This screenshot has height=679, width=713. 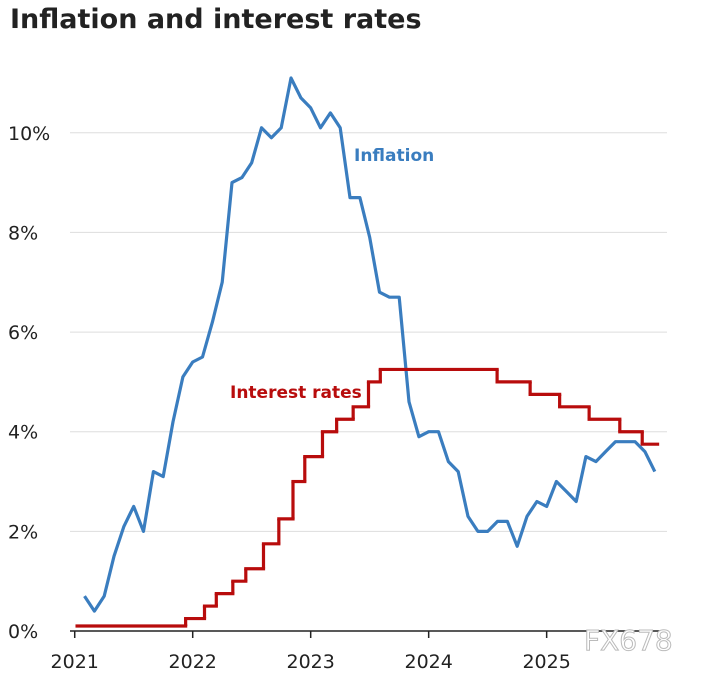 What do you see at coordinates (296, 393) in the screenshot?
I see `series-label: Interest rates` at bounding box center [296, 393].